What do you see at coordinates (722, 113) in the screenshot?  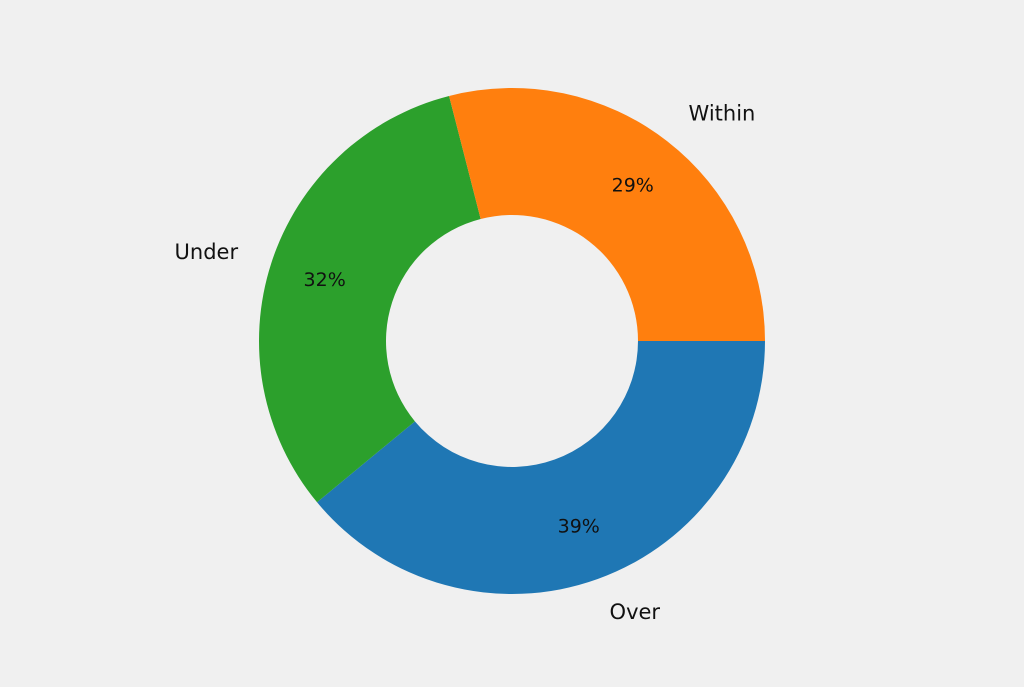 I see `category-label-within: Within` at bounding box center [722, 113].